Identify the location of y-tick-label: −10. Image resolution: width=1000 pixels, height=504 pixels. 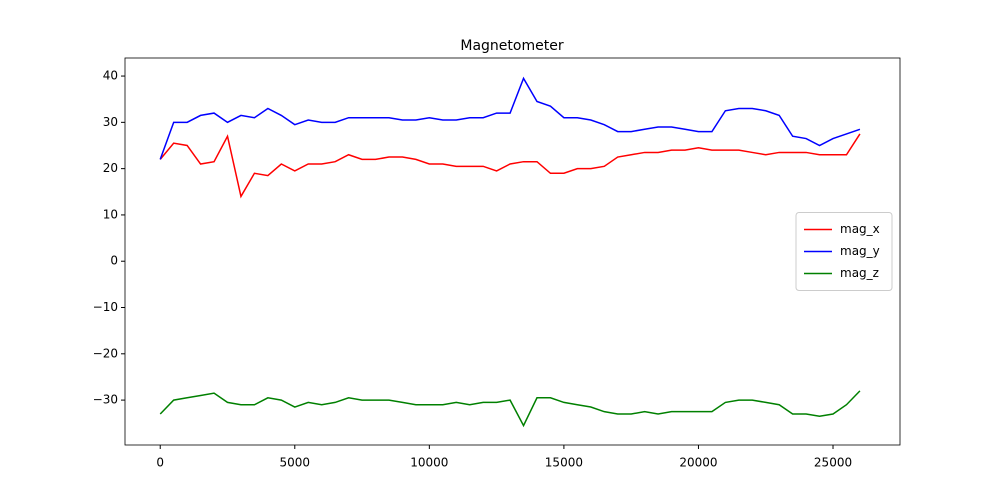
(105, 307).